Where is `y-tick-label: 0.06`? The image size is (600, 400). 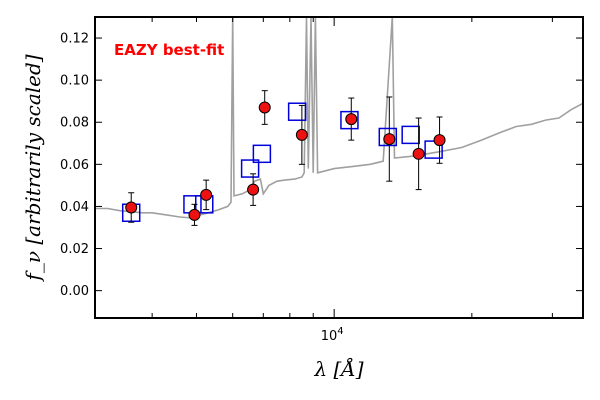
y-tick-label: 0.06 is located at coordinates (74, 165).